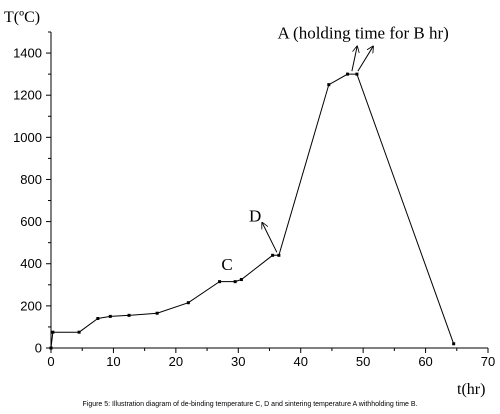 This screenshot has height=414, width=500. I want to click on x-tick-label: 60, so click(425, 361).